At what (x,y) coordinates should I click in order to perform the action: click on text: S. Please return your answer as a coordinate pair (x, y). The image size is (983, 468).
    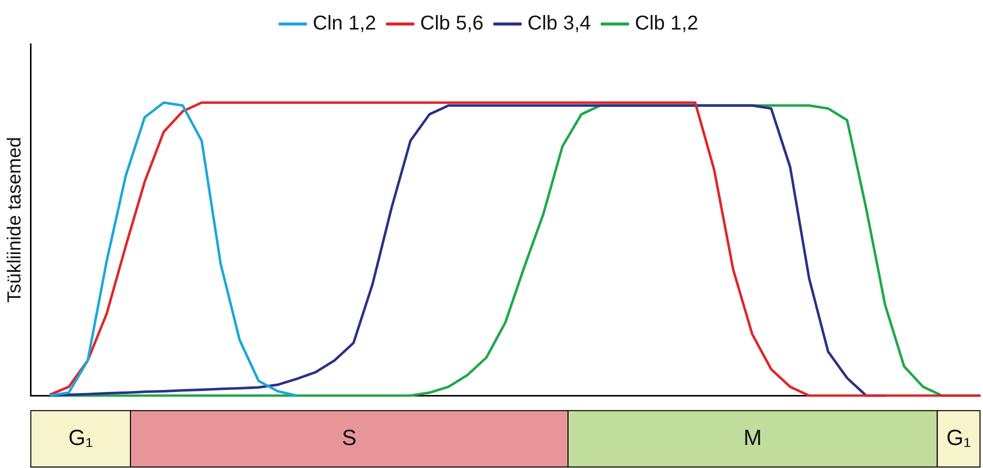
    Looking at the image, I should click on (349, 437).